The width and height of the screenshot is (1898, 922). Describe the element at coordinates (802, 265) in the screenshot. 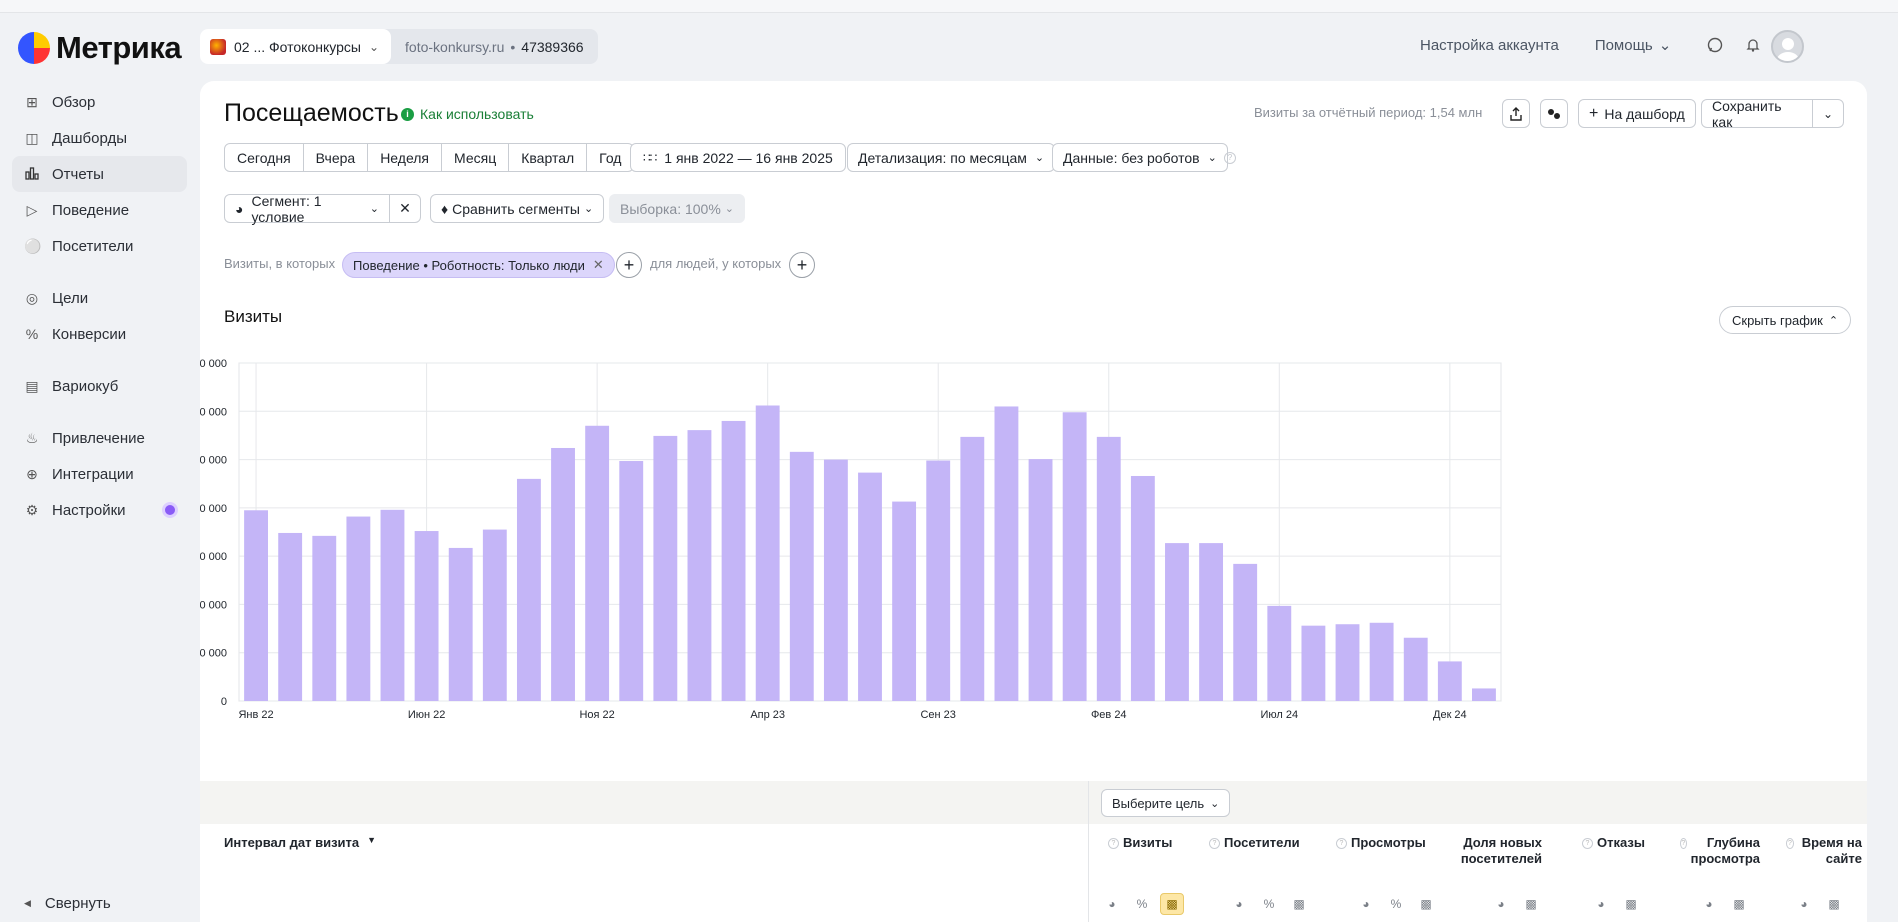

I see `add-people-condition-button: +` at that location.